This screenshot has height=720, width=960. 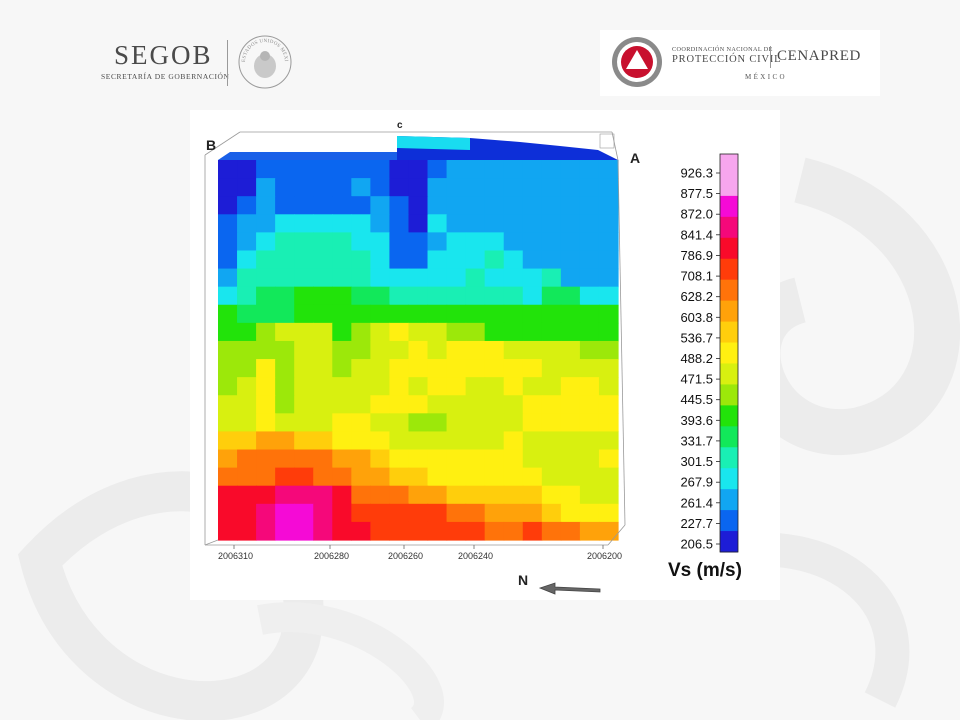 I want to click on top-strip-cyan, so click(x=433, y=143).